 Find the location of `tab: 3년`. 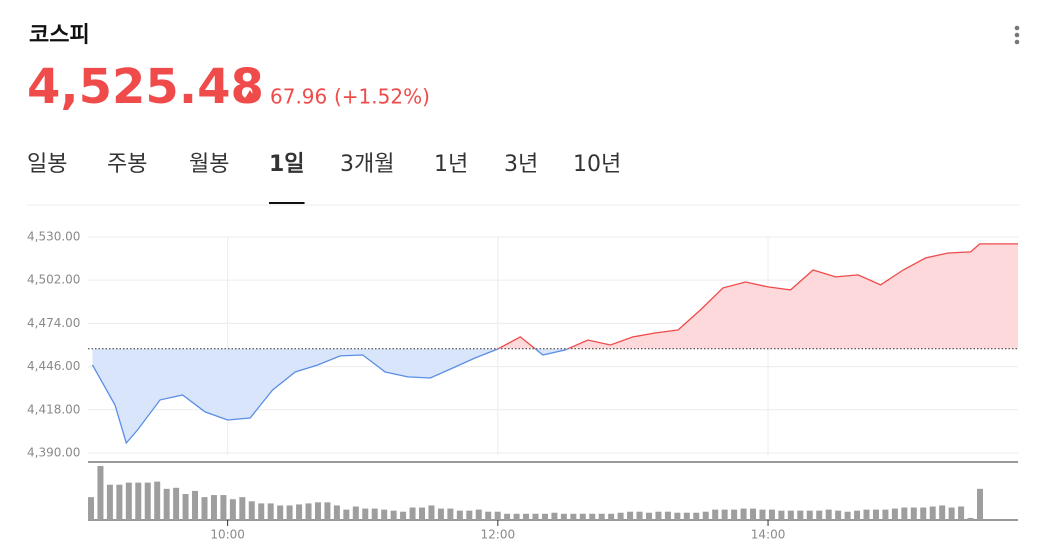

tab: 3년 is located at coordinates (521, 164).